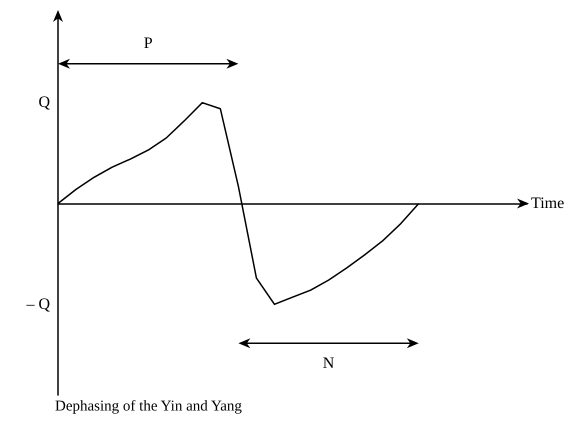 Image resolution: width=581 pixels, height=427 pixels. Describe the element at coordinates (148, 406) in the screenshot. I see `text: Dephasing of the Yin and Yang` at that location.